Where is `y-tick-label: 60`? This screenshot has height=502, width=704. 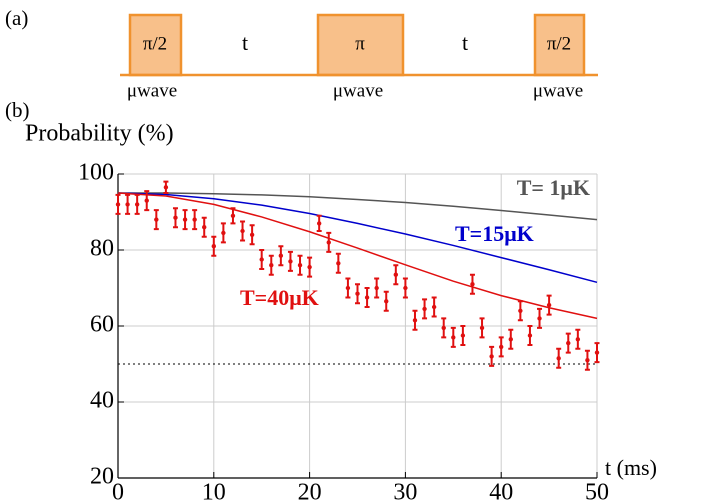
y-tick-label: 60 is located at coordinates (102, 325).